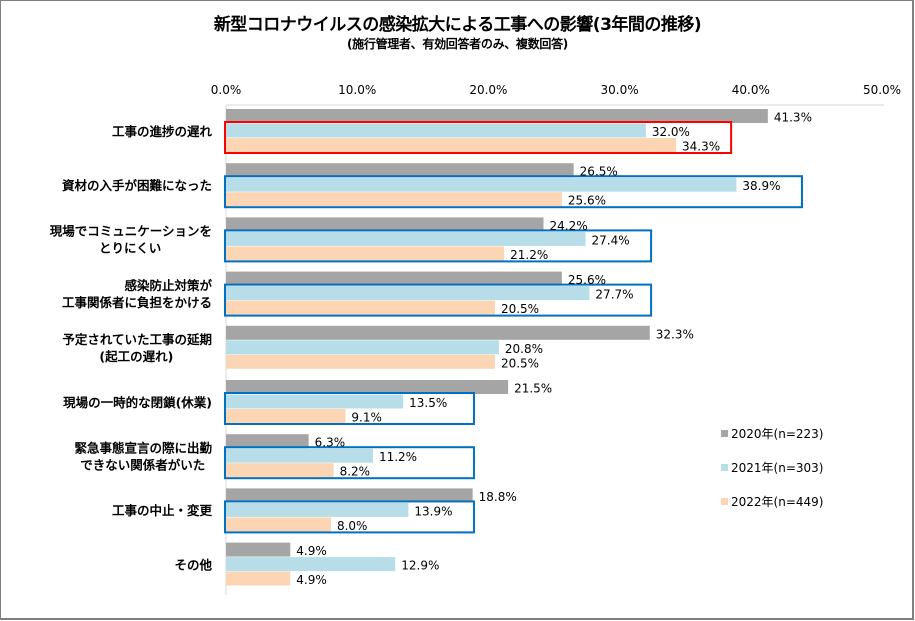 This screenshot has height=621, width=915. Describe the element at coordinates (142, 464) in the screenshot. I see `category-label: できない関係者がいた` at that location.